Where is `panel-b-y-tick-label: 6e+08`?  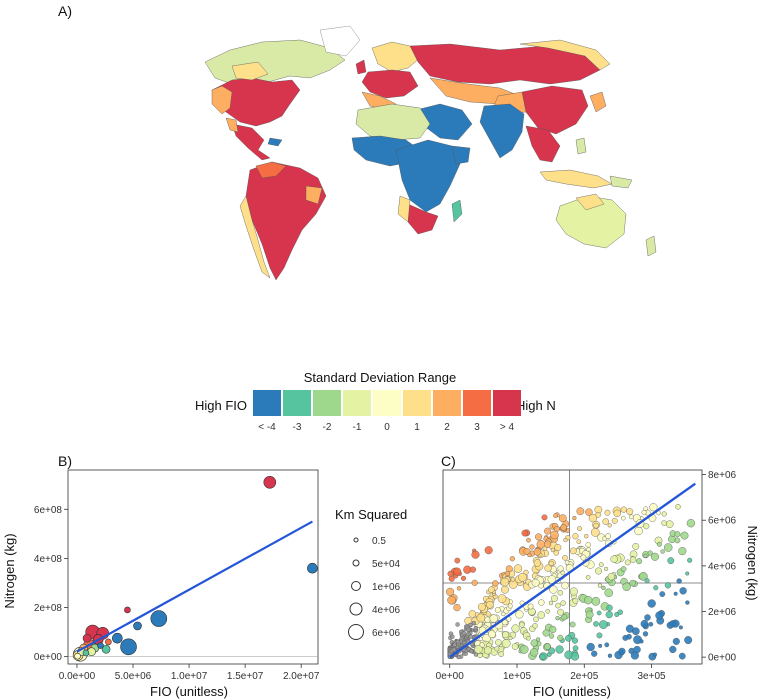
panel-b-y-tick-label: 6e+08 is located at coordinates (48, 510).